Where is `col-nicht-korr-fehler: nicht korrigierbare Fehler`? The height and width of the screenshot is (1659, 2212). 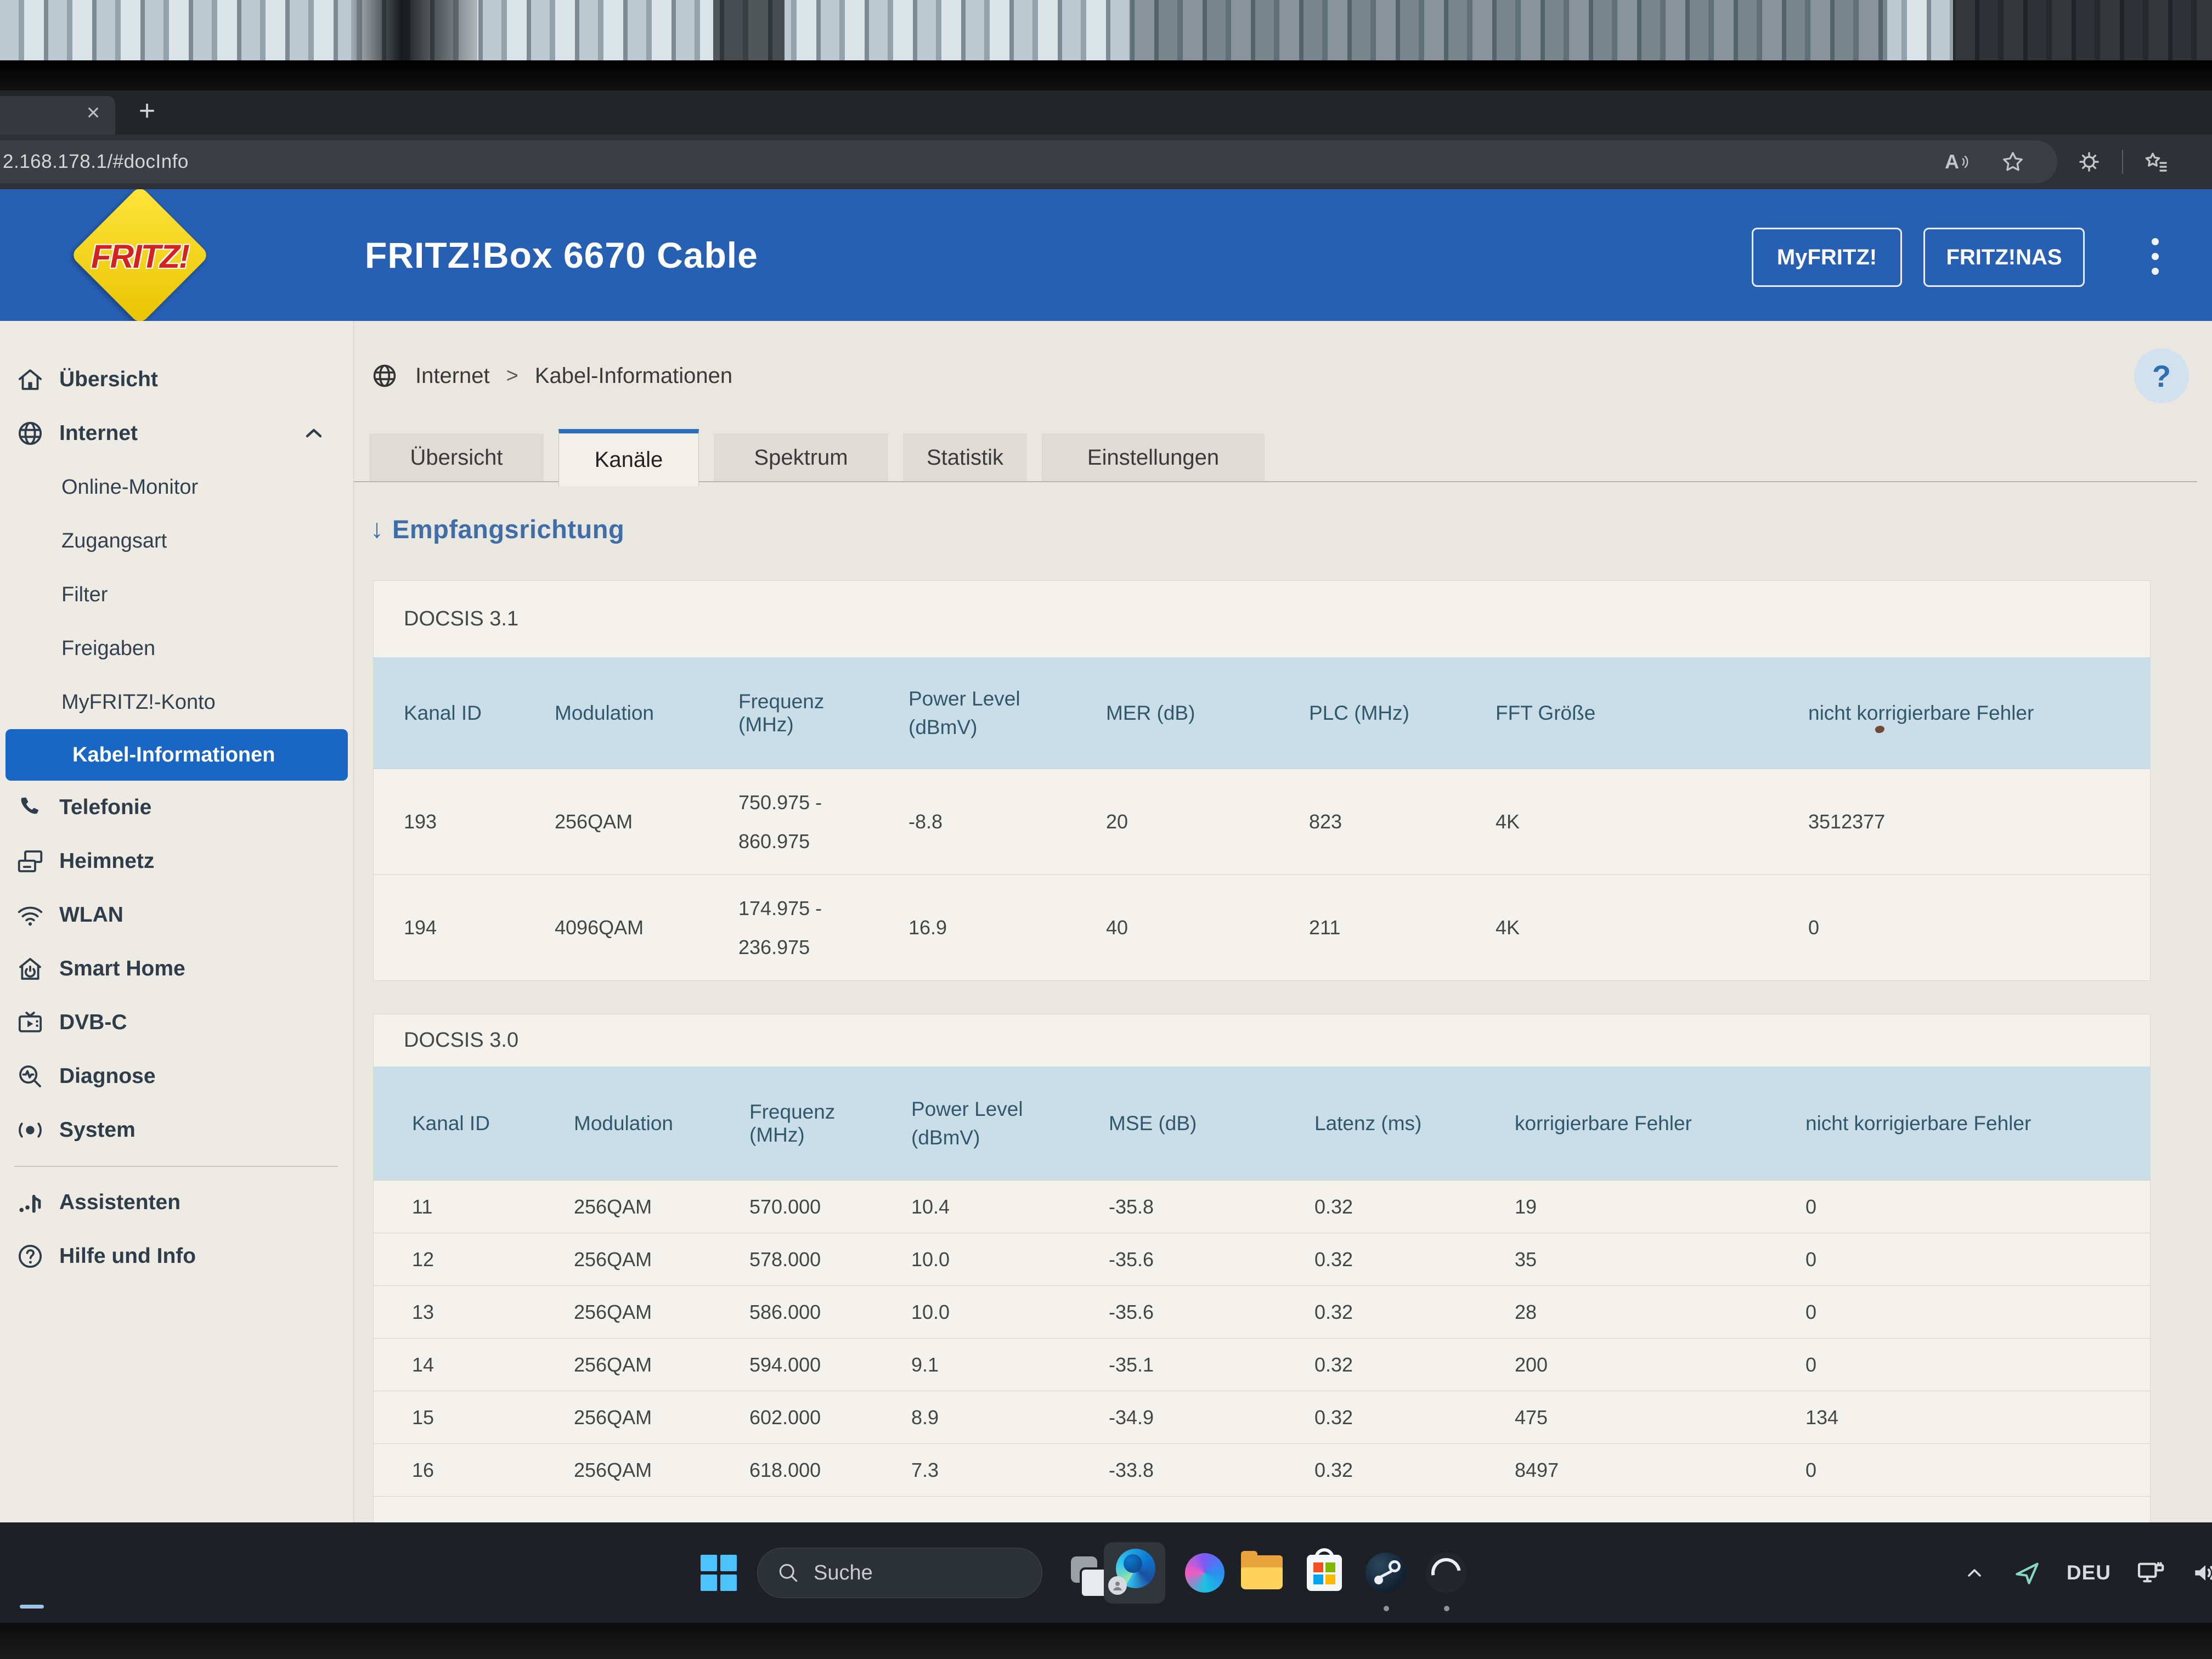
col-nicht-korr-fehler: nicht korrigierbare Fehler is located at coordinates (1921, 713).